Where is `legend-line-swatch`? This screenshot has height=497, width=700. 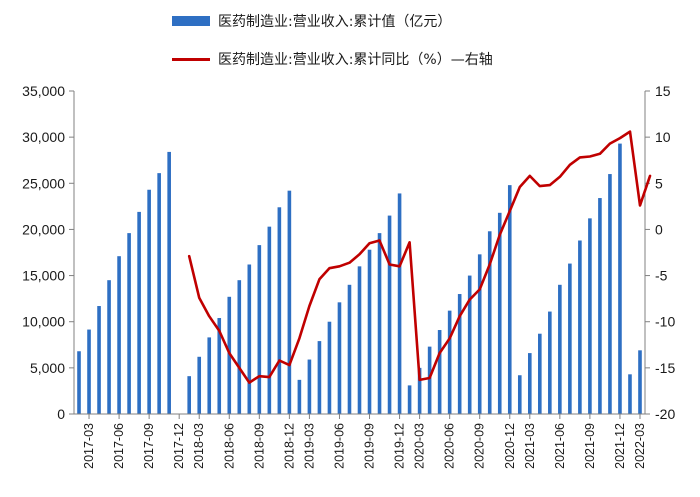 legend-line-swatch is located at coordinates (191, 59).